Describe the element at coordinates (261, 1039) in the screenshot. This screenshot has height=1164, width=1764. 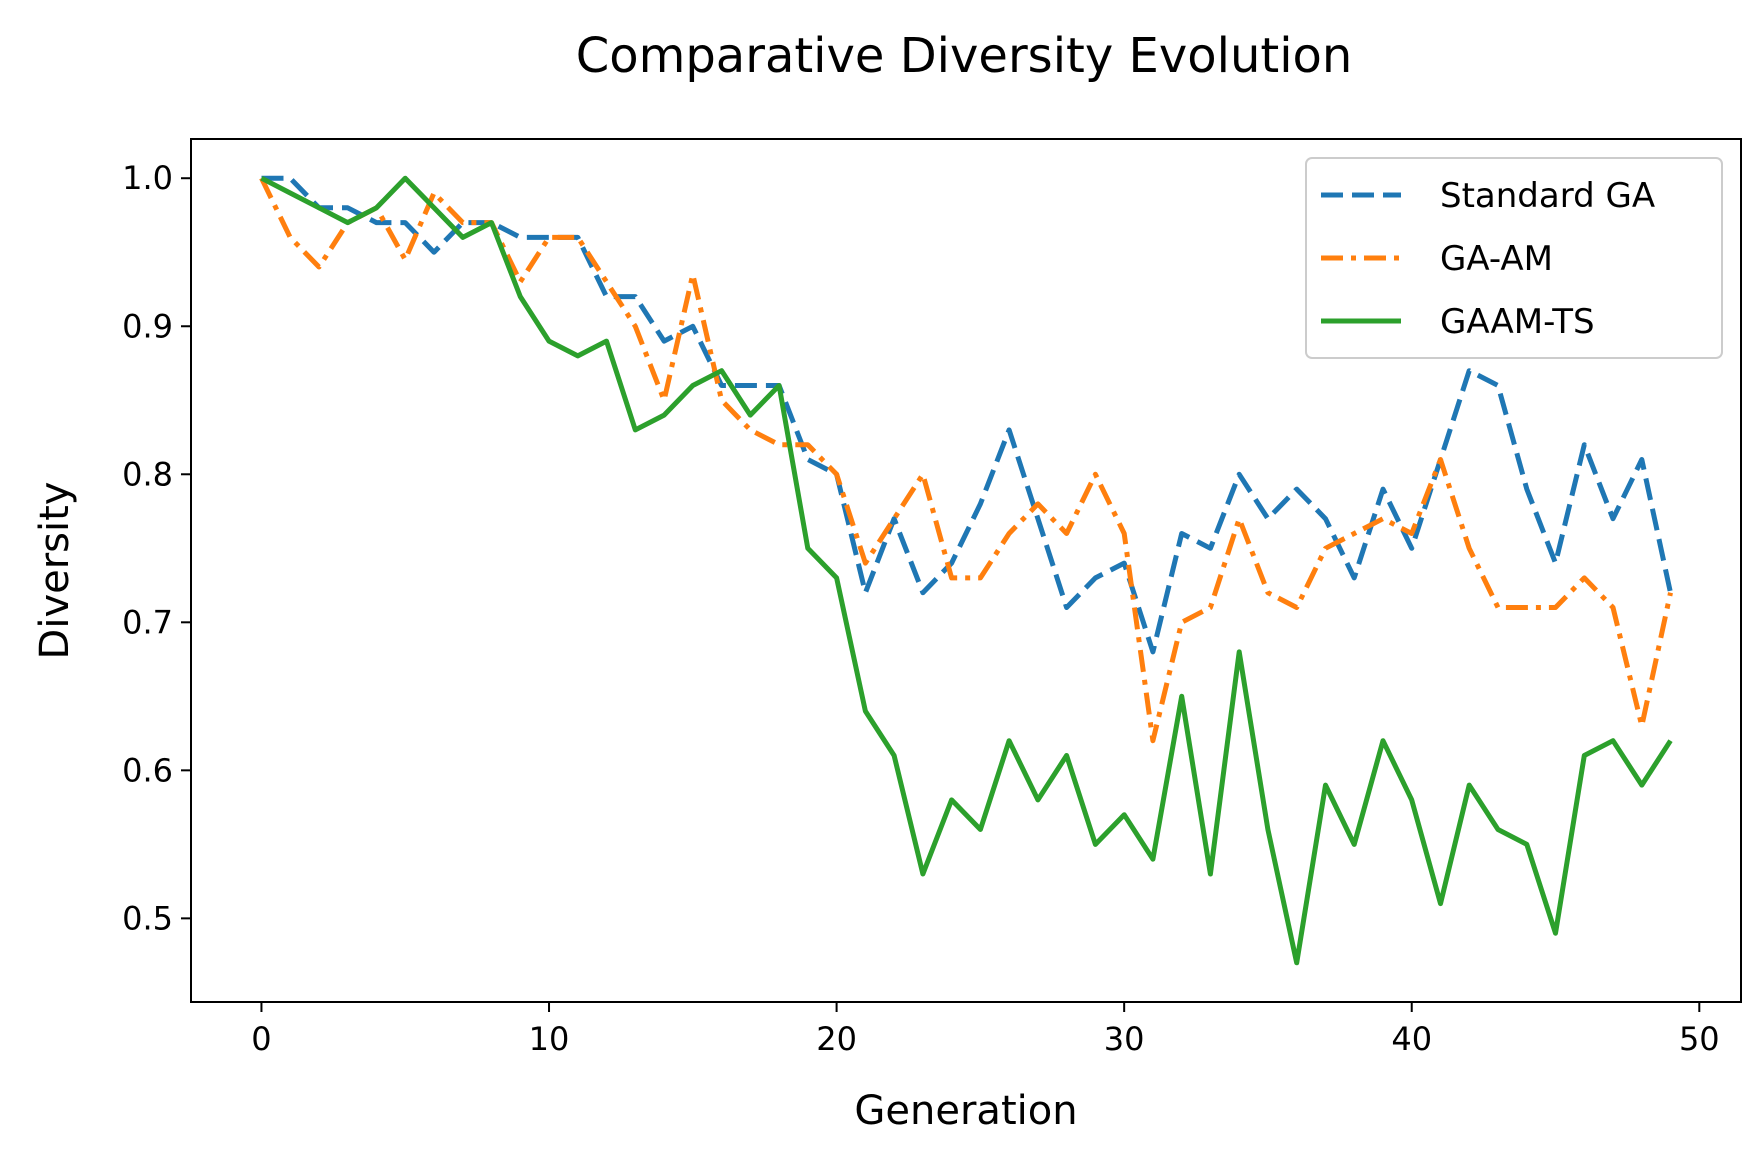
I see `x-tick-label: 0` at that location.